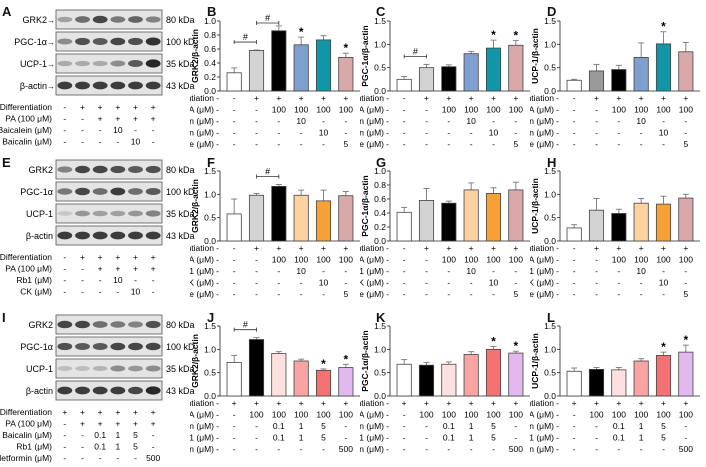  I want to click on panel-letter-j: J, so click(211, 317).